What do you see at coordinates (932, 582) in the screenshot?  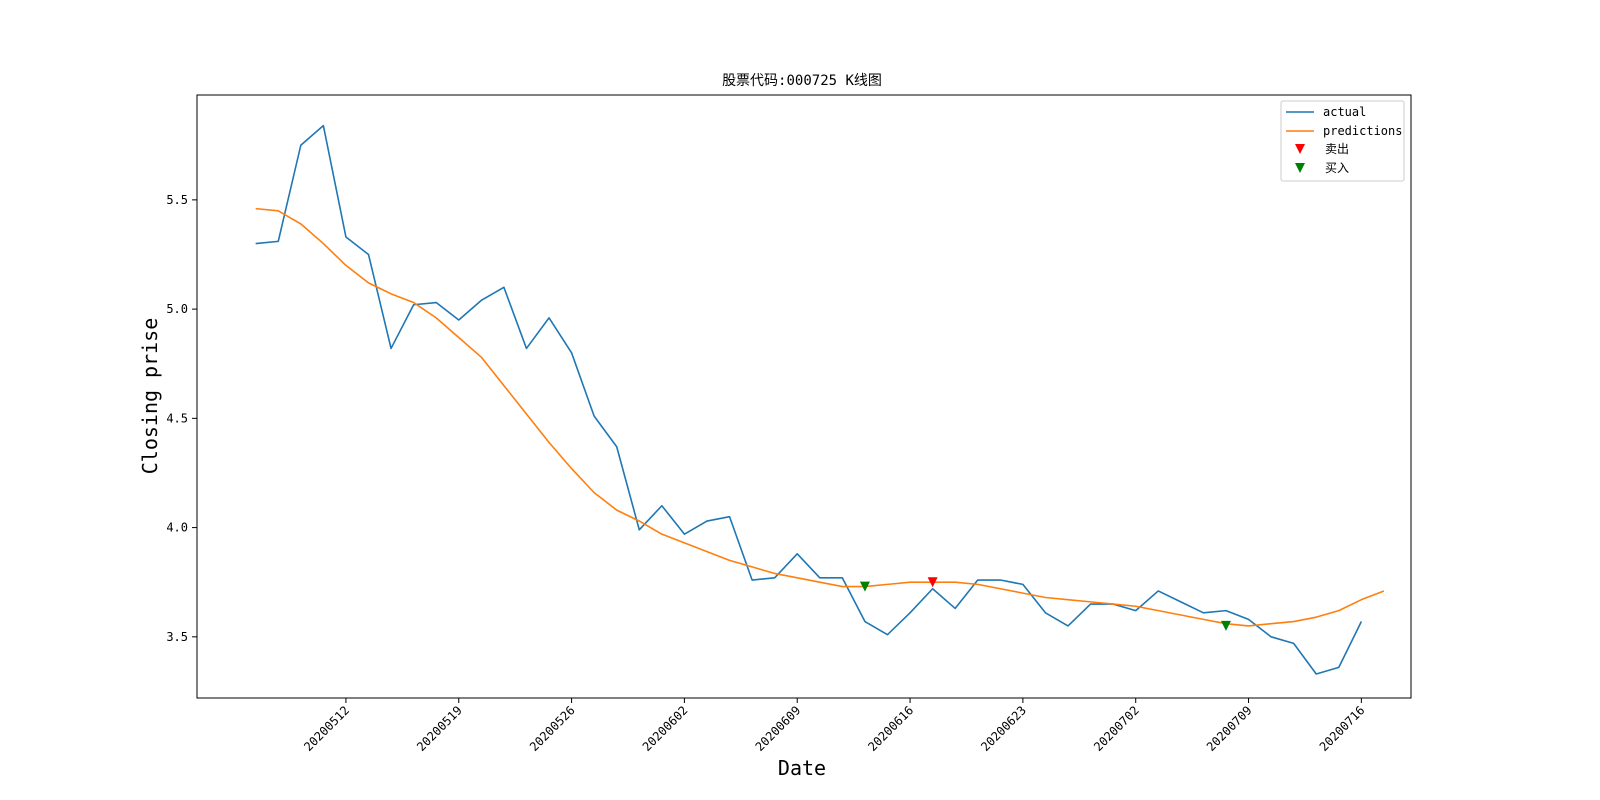 I see `sell-marker` at bounding box center [932, 582].